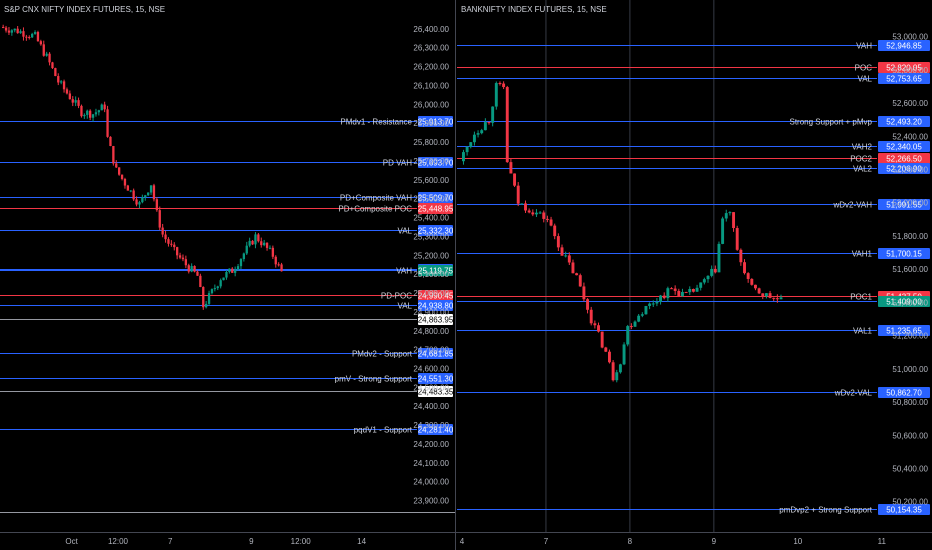  What do you see at coordinates (910, 302) in the screenshot?
I see `price-tick-label: 51,400.00` at bounding box center [910, 302].